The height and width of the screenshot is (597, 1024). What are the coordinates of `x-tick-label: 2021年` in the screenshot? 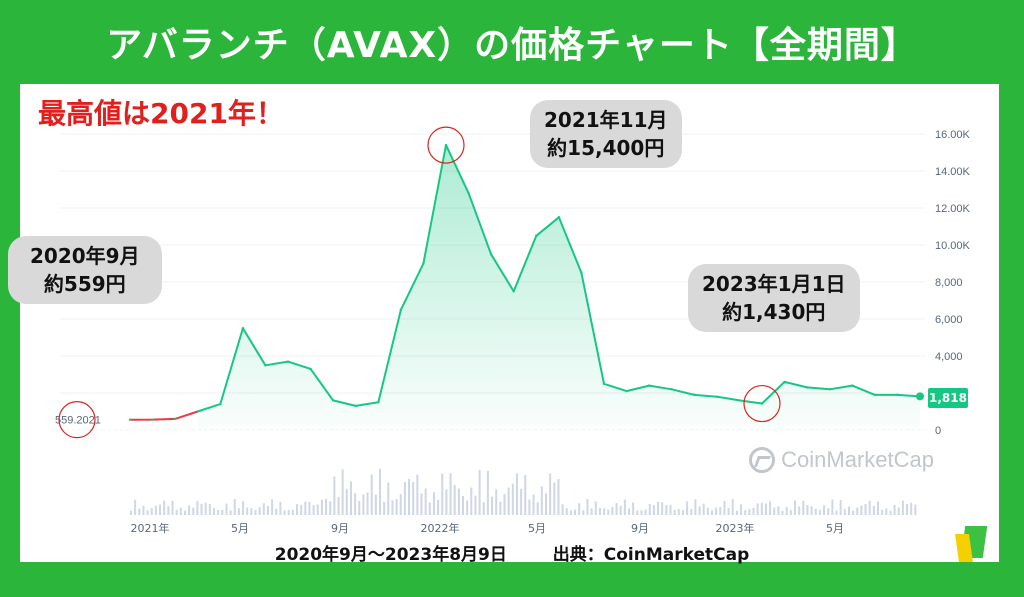 It's located at (150, 528).